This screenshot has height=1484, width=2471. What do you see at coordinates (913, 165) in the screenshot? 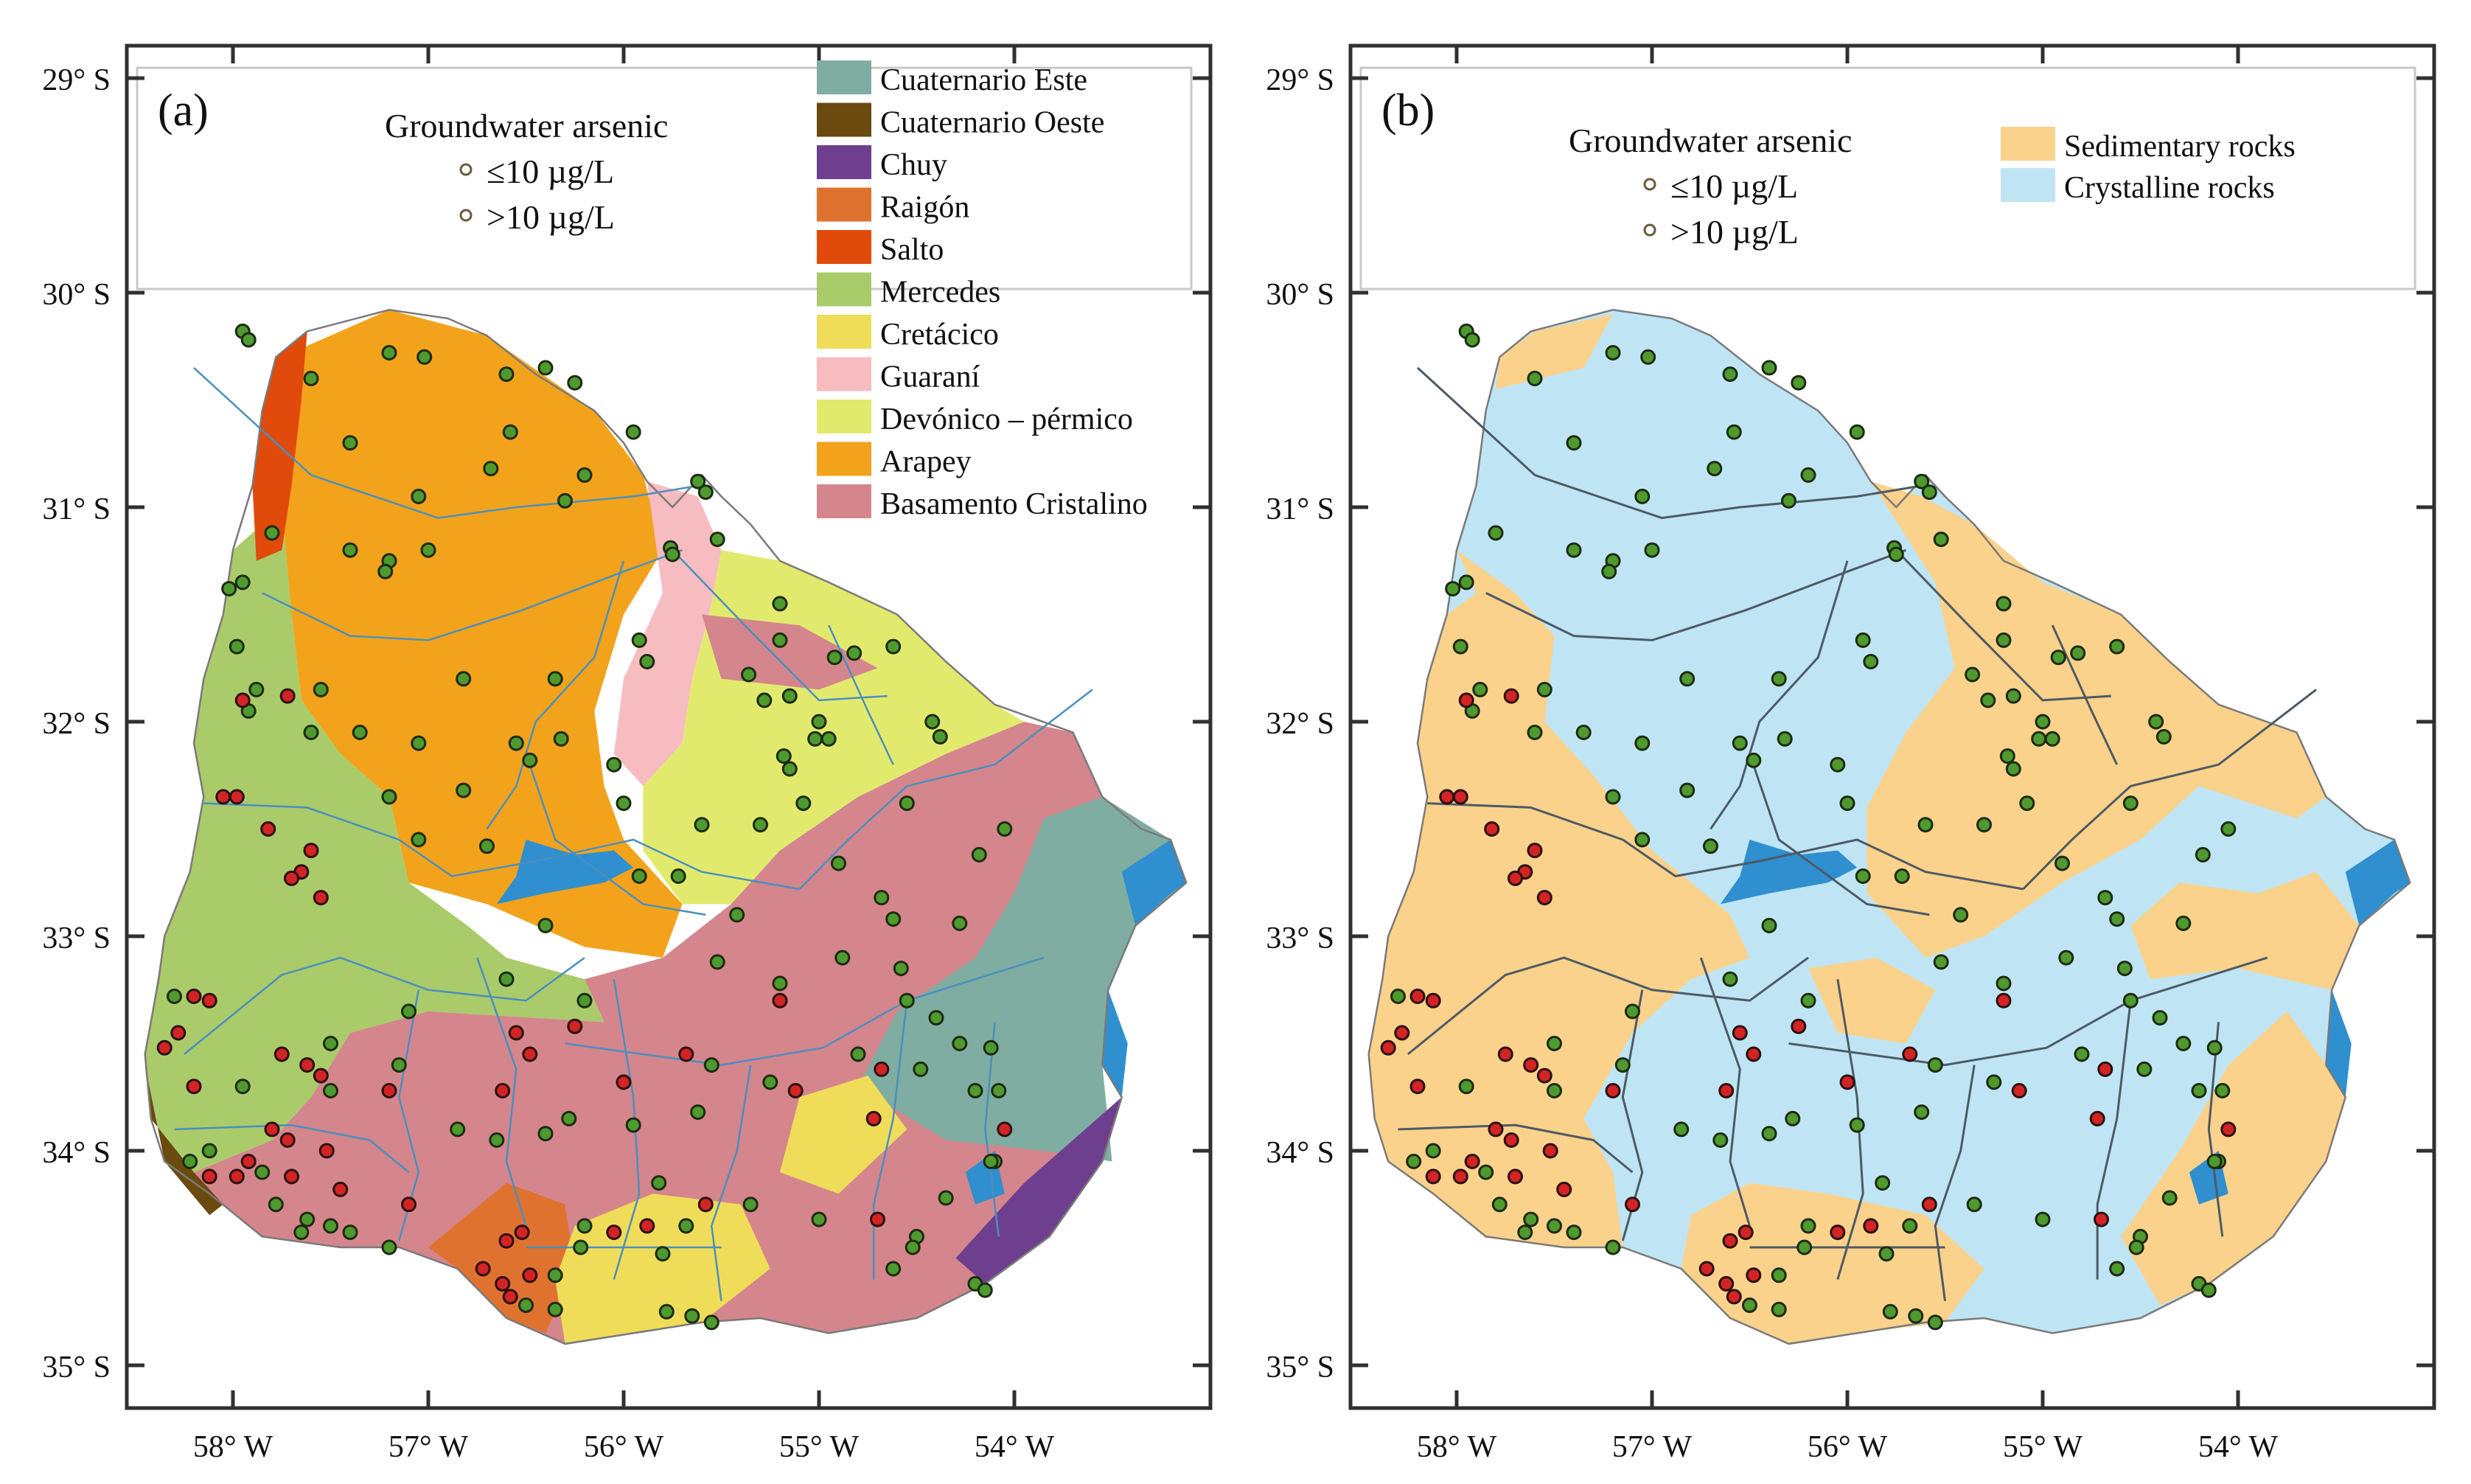
I see `legend-unit-label: Chuy` at bounding box center [913, 165].